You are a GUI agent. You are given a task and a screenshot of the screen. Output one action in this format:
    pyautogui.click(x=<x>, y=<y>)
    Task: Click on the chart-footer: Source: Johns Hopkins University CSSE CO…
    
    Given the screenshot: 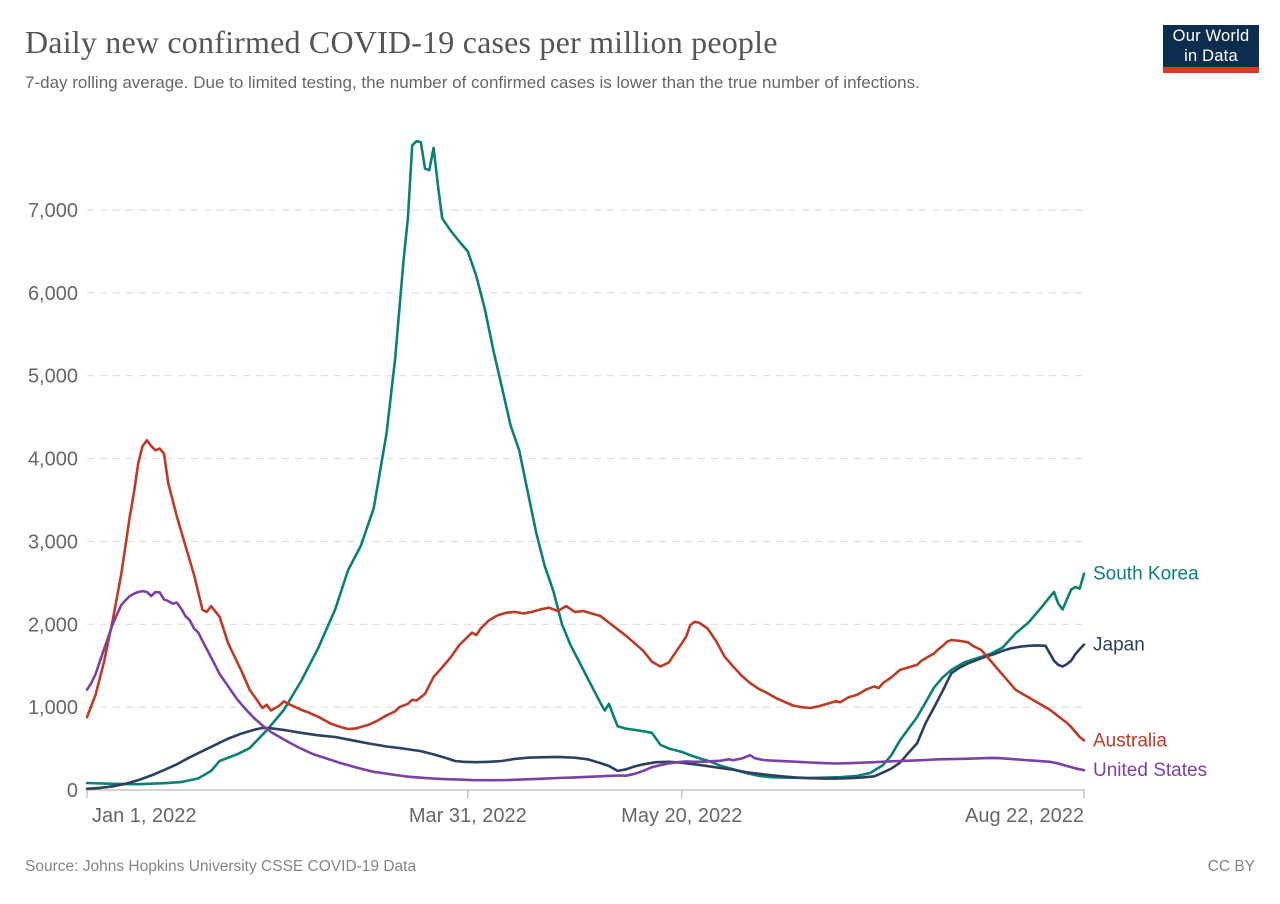 What is the action you would take?
    pyautogui.click(x=640, y=867)
    